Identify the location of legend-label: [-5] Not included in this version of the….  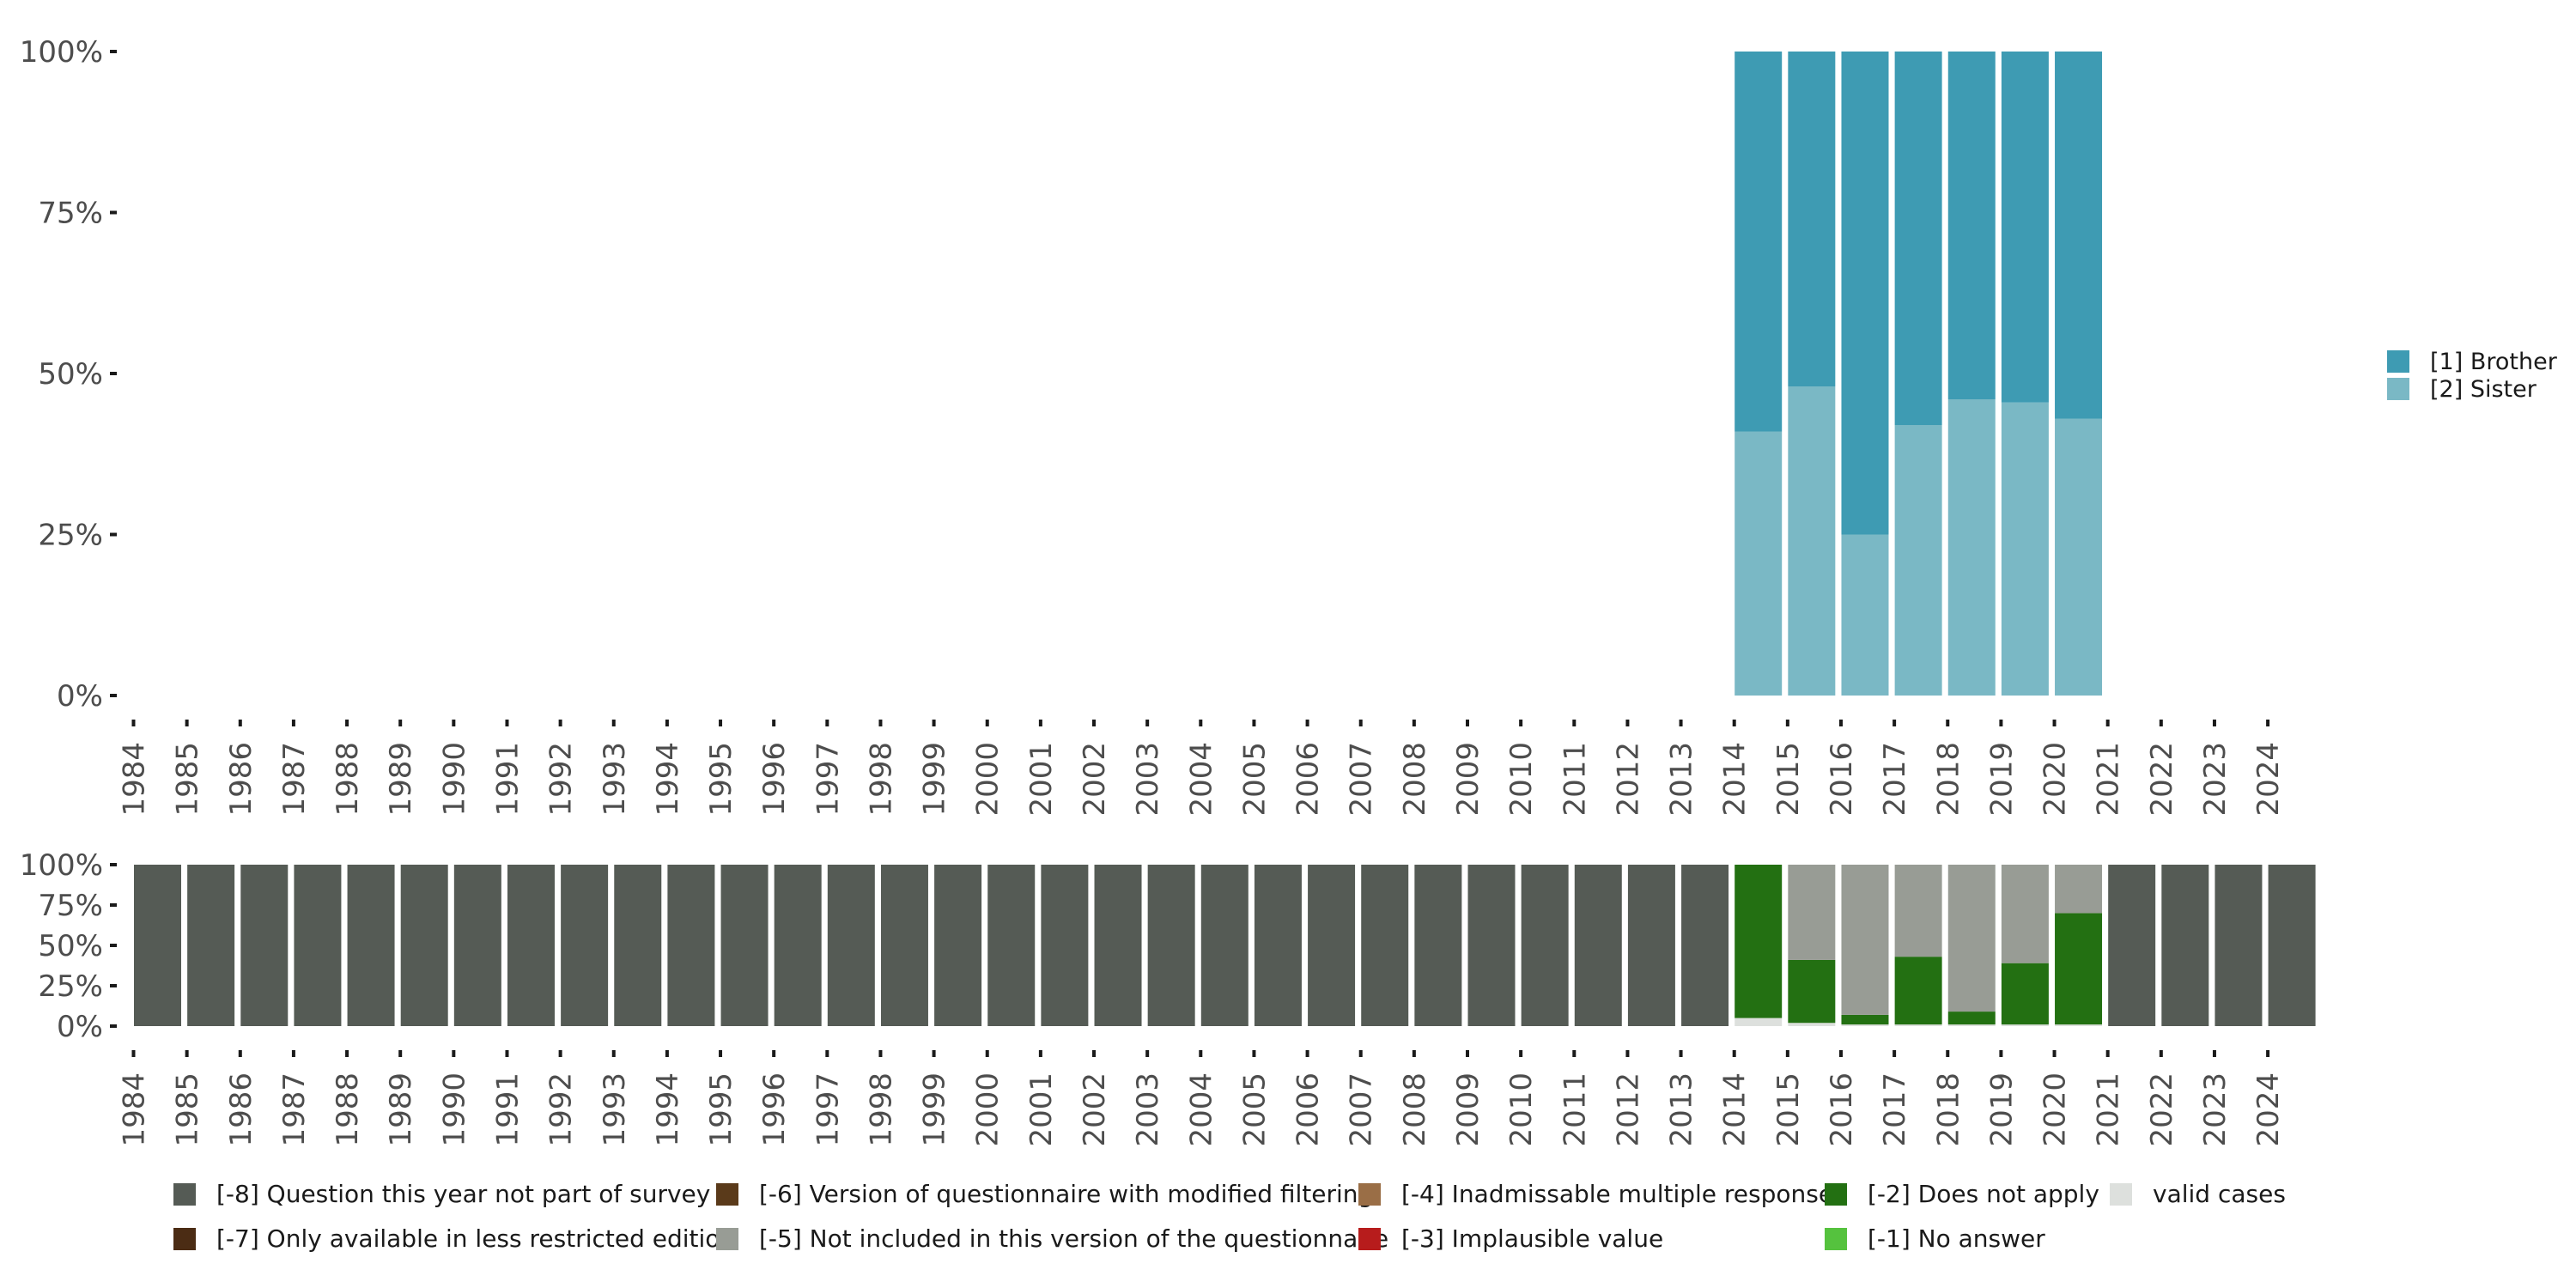
(1074, 1239).